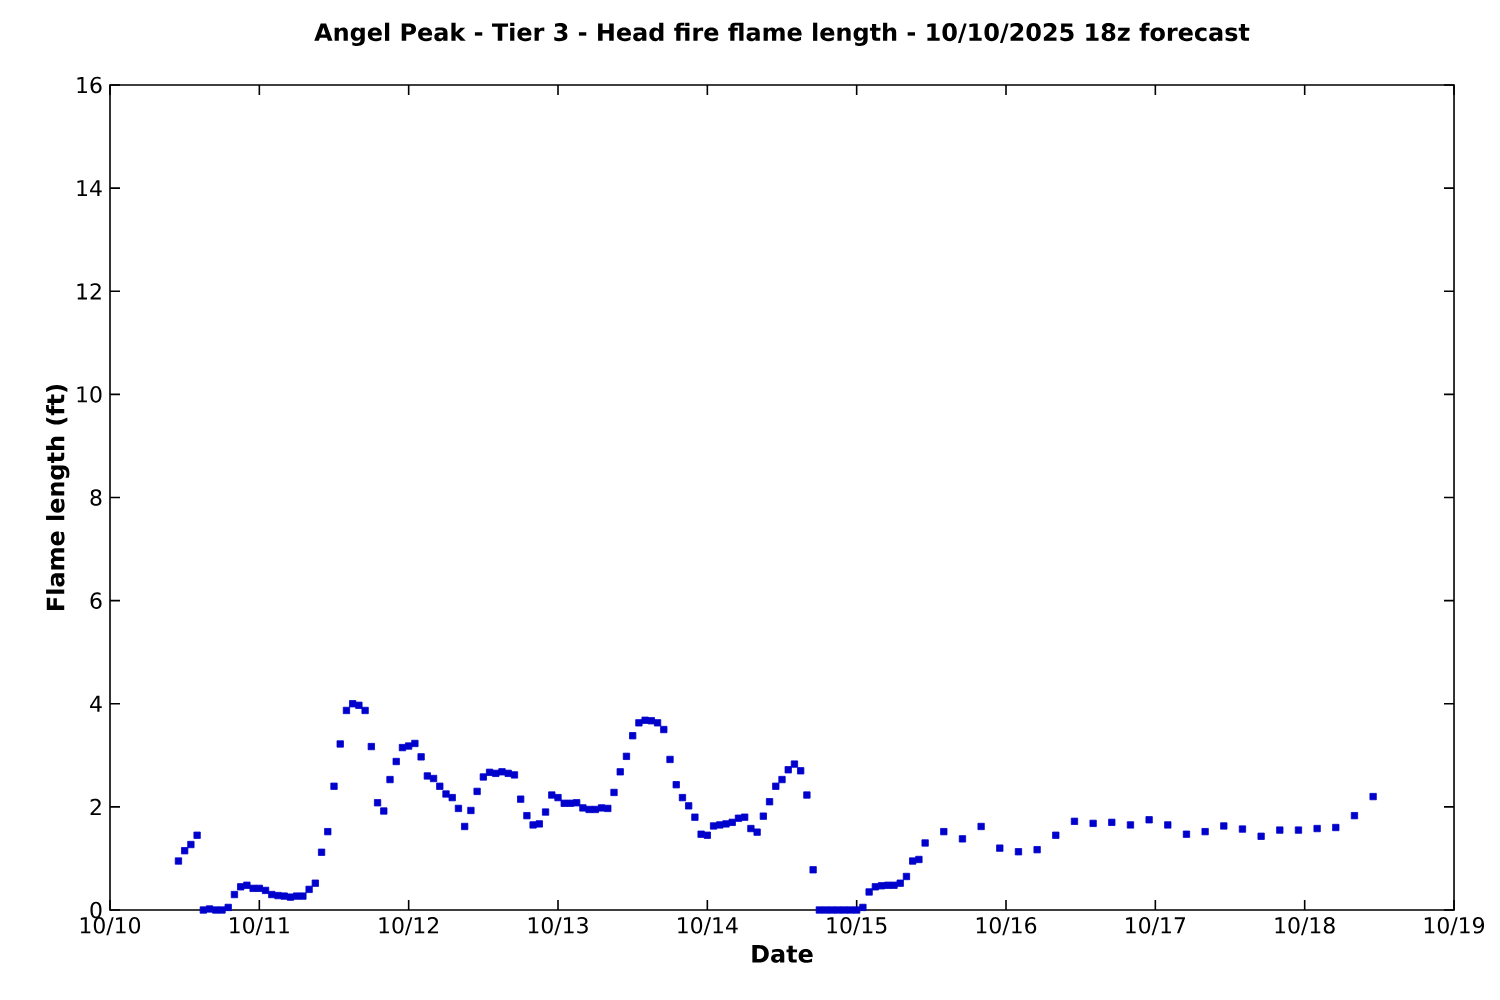  I want to click on y-tick-label: 6, so click(96, 600).